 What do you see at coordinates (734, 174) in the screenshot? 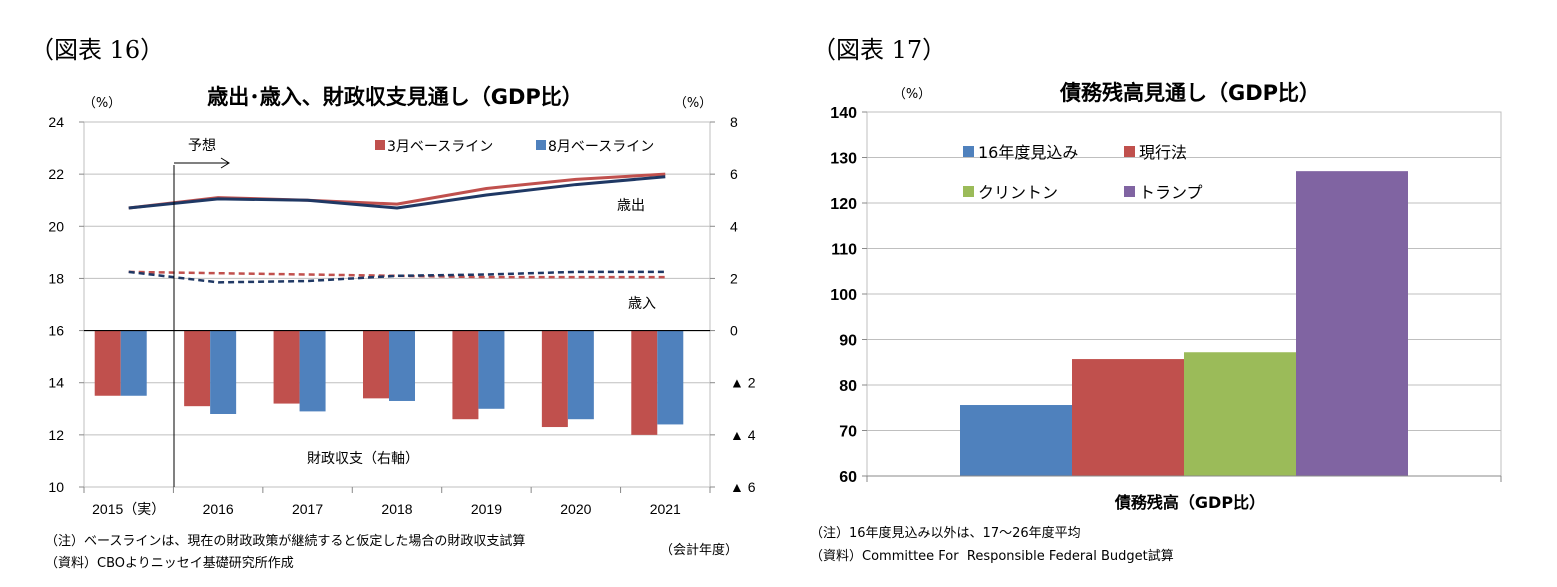
I see `right-tick-label: 6` at bounding box center [734, 174].